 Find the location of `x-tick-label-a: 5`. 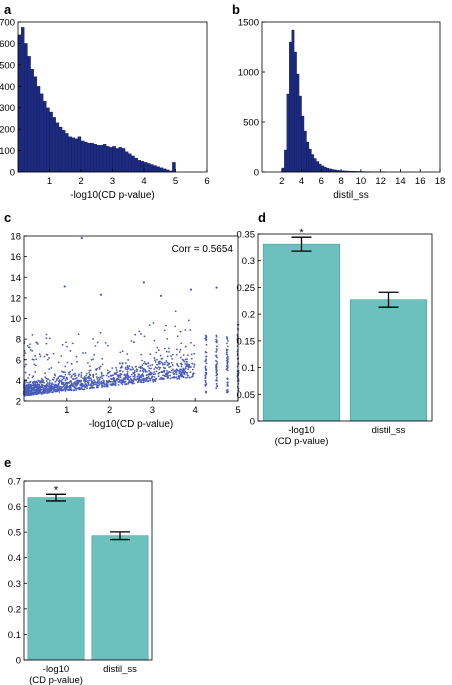

x-tick-label-a: 5 is located at coordinates (175, 181).